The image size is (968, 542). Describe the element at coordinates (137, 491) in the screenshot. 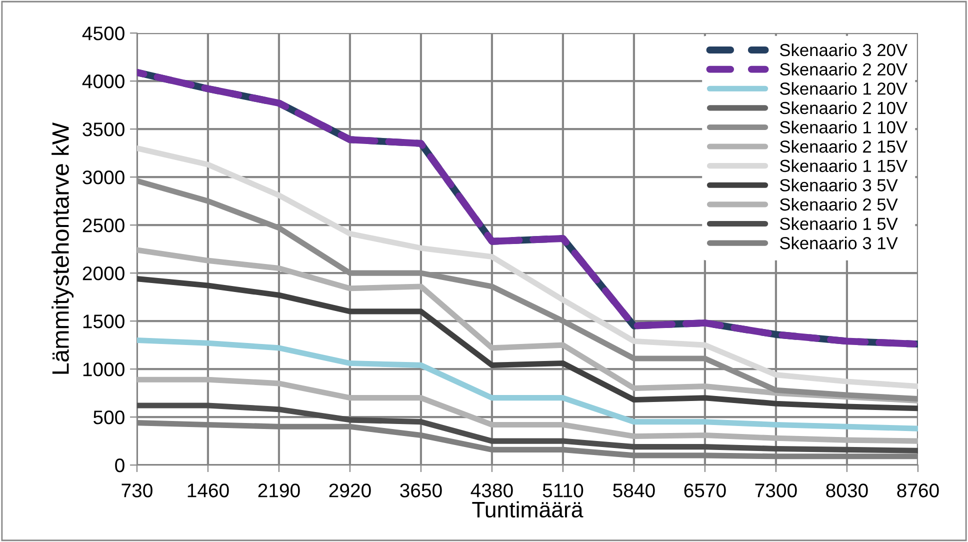

I see `x-tick-label: 730` at that location.